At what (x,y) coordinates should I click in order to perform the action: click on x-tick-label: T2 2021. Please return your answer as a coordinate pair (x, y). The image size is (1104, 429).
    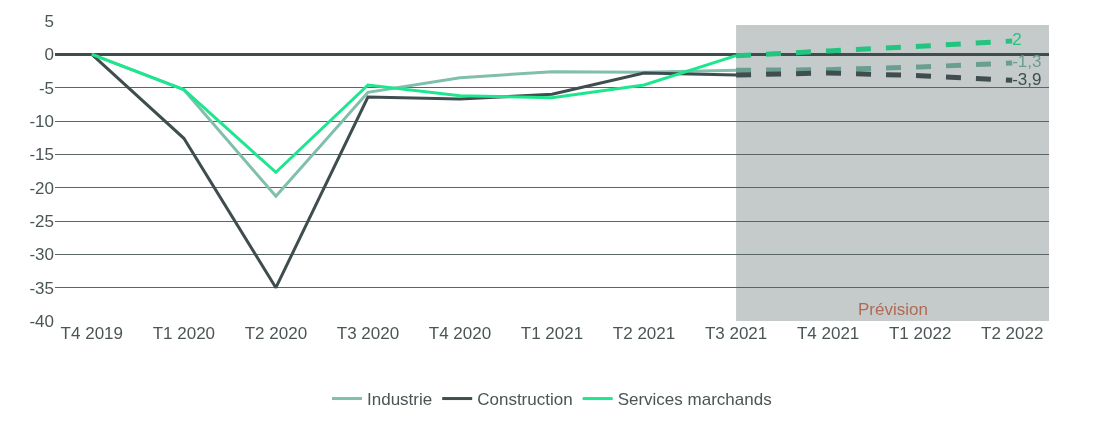
    Looking at the image, I should click on (644, 333).